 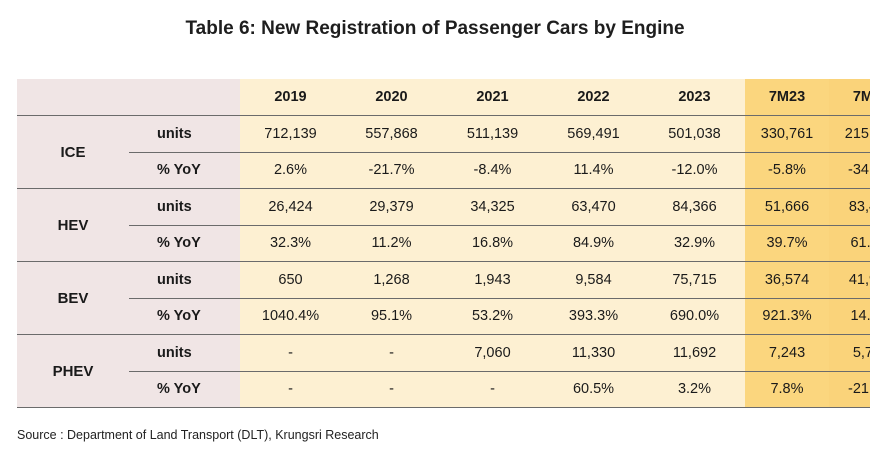 I want to click on table-cell: 511,139, so click(x=492, y=134).